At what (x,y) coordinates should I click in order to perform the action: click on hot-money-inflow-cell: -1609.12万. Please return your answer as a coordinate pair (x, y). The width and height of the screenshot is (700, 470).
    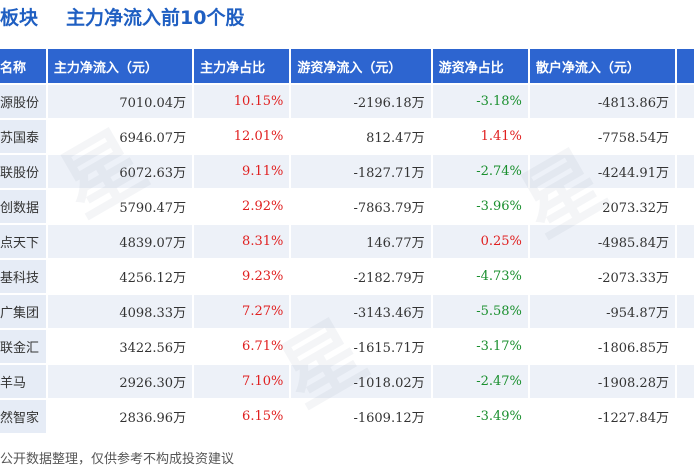
    Looking at the image, I should click on (360, 415).